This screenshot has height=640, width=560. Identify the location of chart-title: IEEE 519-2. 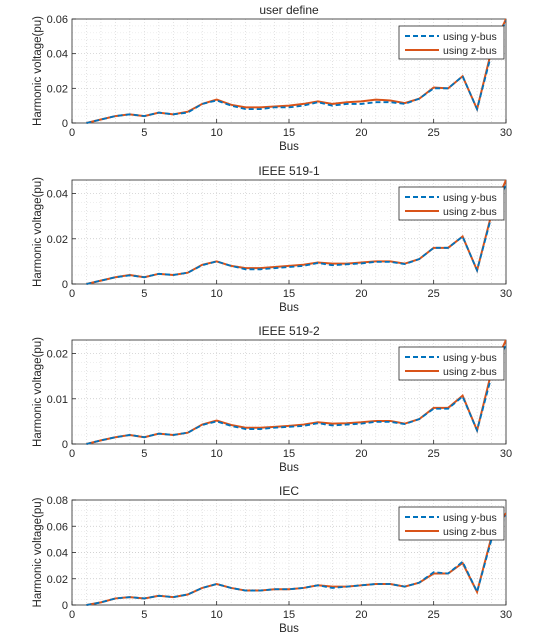
(289, 331).